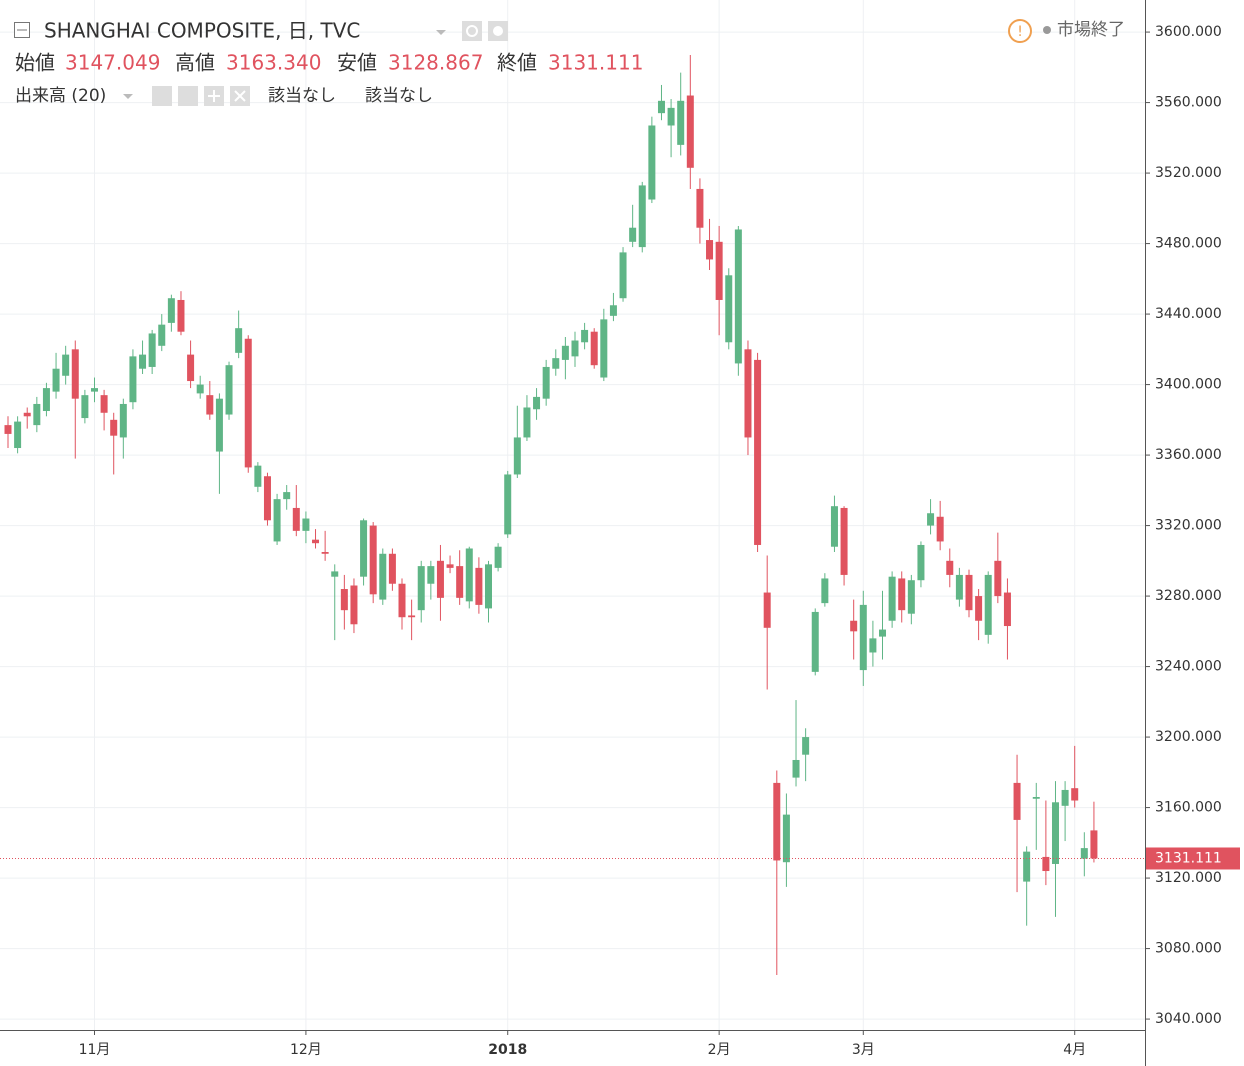 This screenshot has width=1244, height=1066. I want to click on y-tick-label: 3200.000, so click(1188, 737).